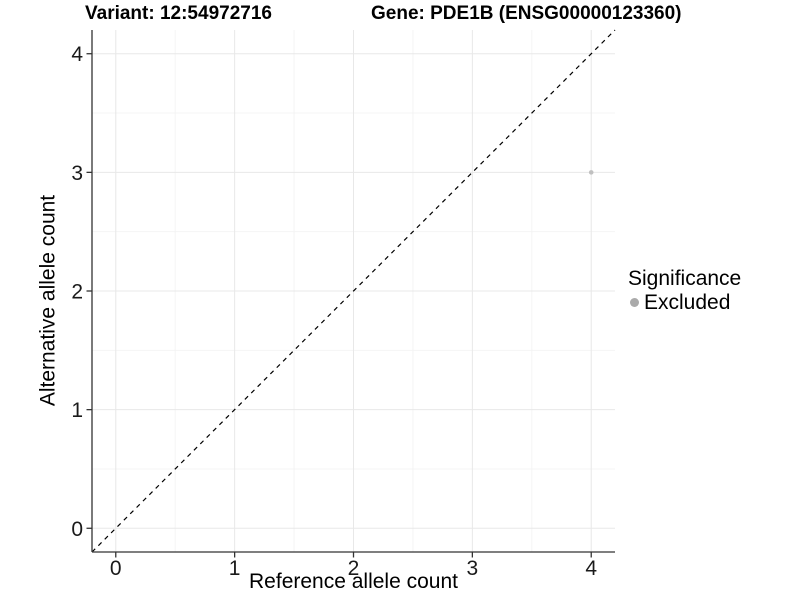 Image resolution: width=800 pixels, height=600 pixels. Describe the element at coordinates (77, 529) in the screenshot. I see `y-tick-label: 0` at that location.